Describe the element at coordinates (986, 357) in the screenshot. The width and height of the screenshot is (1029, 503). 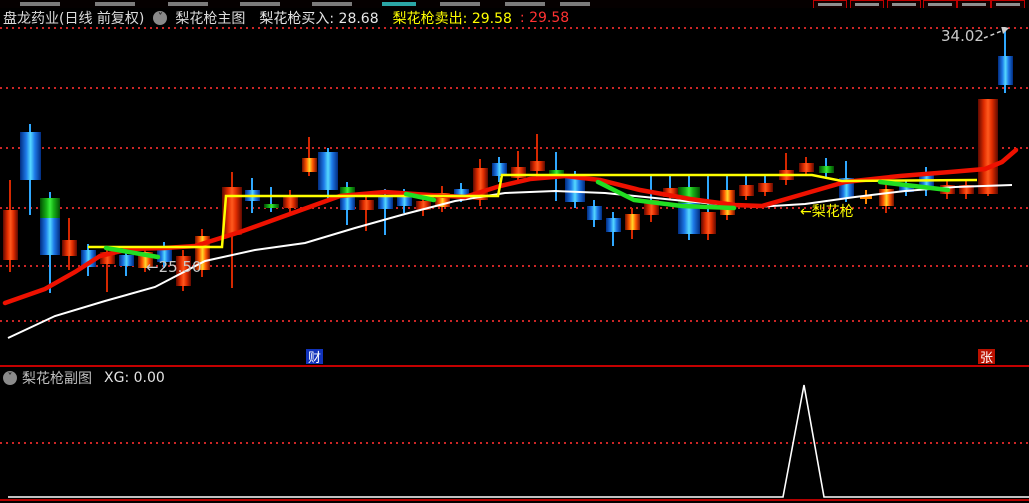
I see `ticker-marker-zhang: 张` at that location.